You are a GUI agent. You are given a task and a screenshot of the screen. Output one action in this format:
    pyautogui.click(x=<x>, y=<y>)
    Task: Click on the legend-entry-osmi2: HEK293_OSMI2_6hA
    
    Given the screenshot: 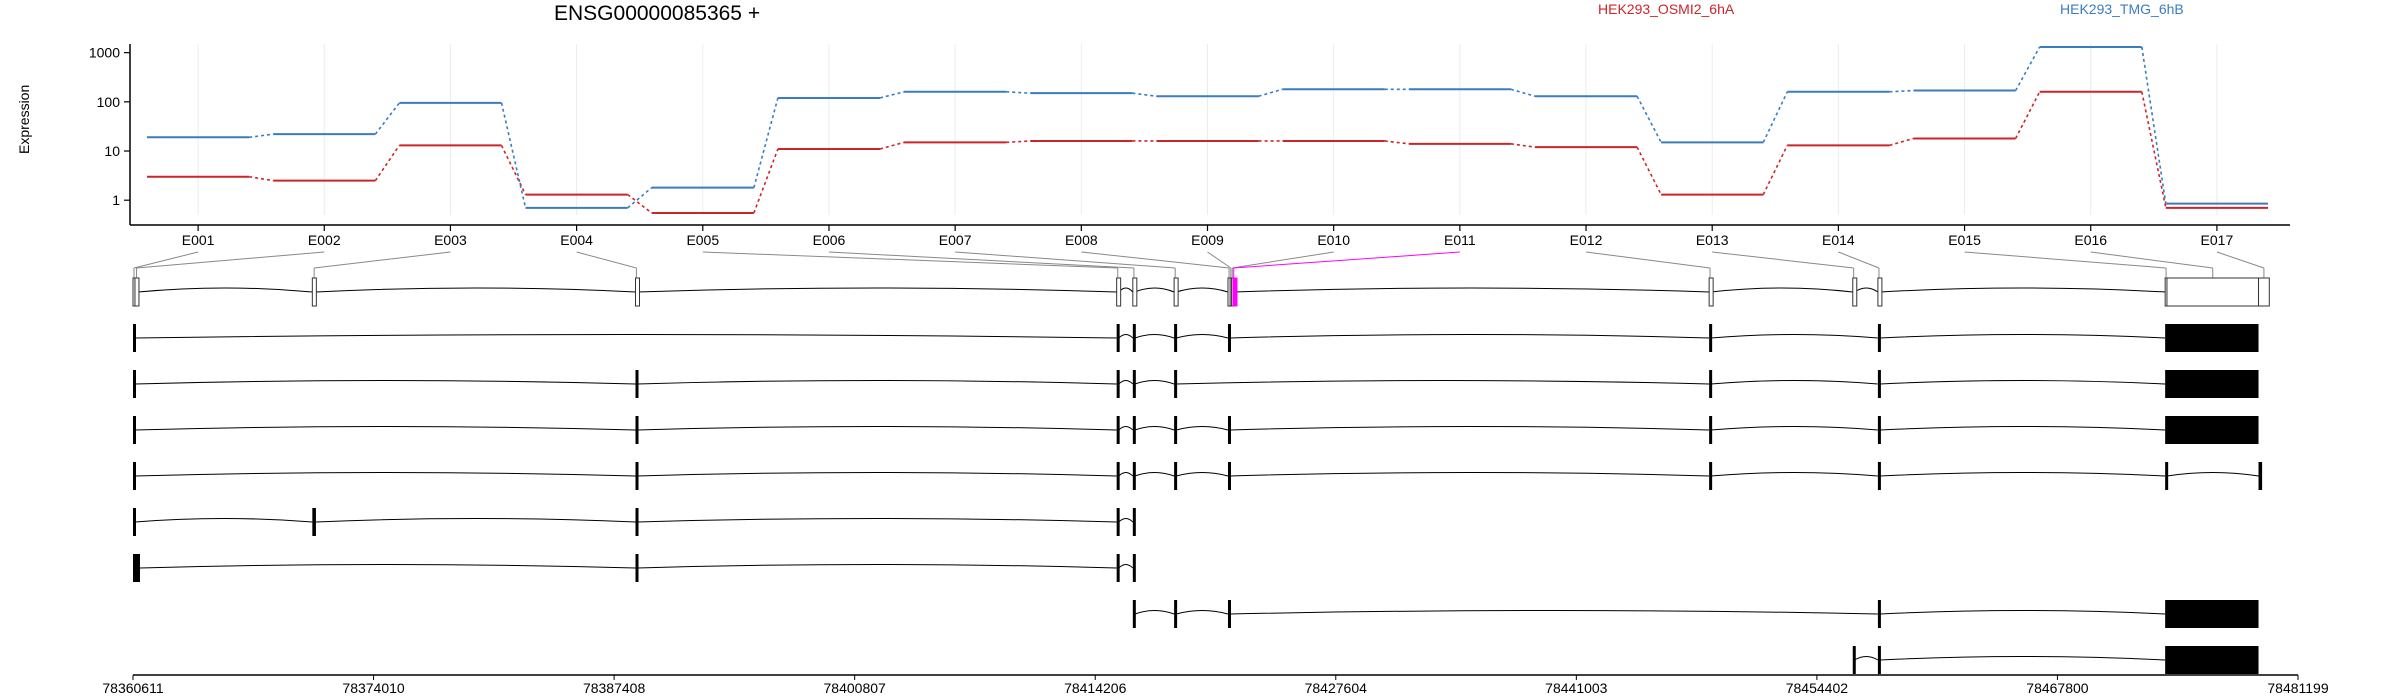 What is the action you would take?
    pyautogui.click(x=1666, y=9)
    